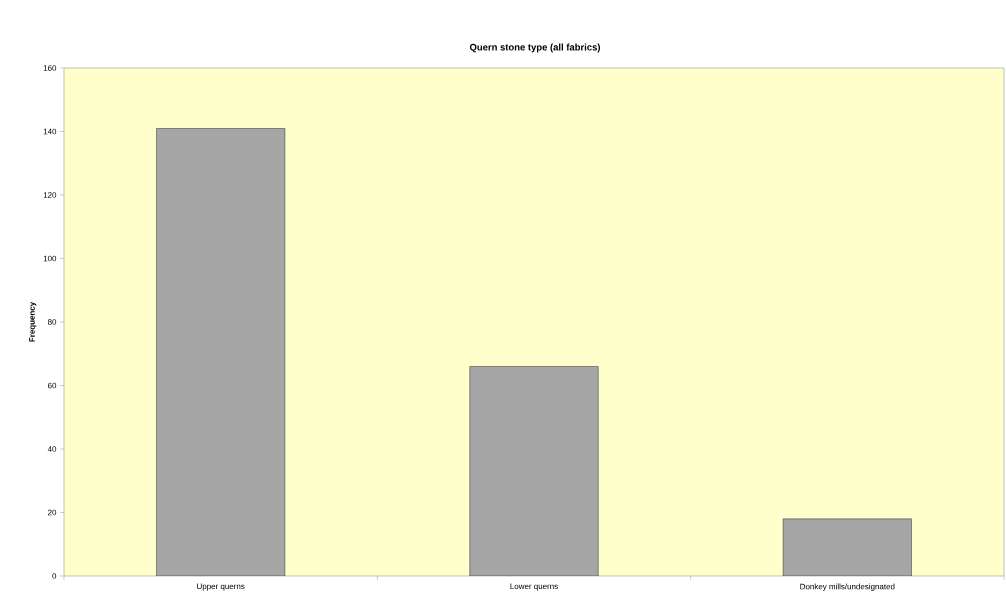 This screenshot has width=1006, height=602. Describe the element at coordinates (535, 48) in the screenshot. I see `chart-title: Quern stone type (all fabrics)` at that location.